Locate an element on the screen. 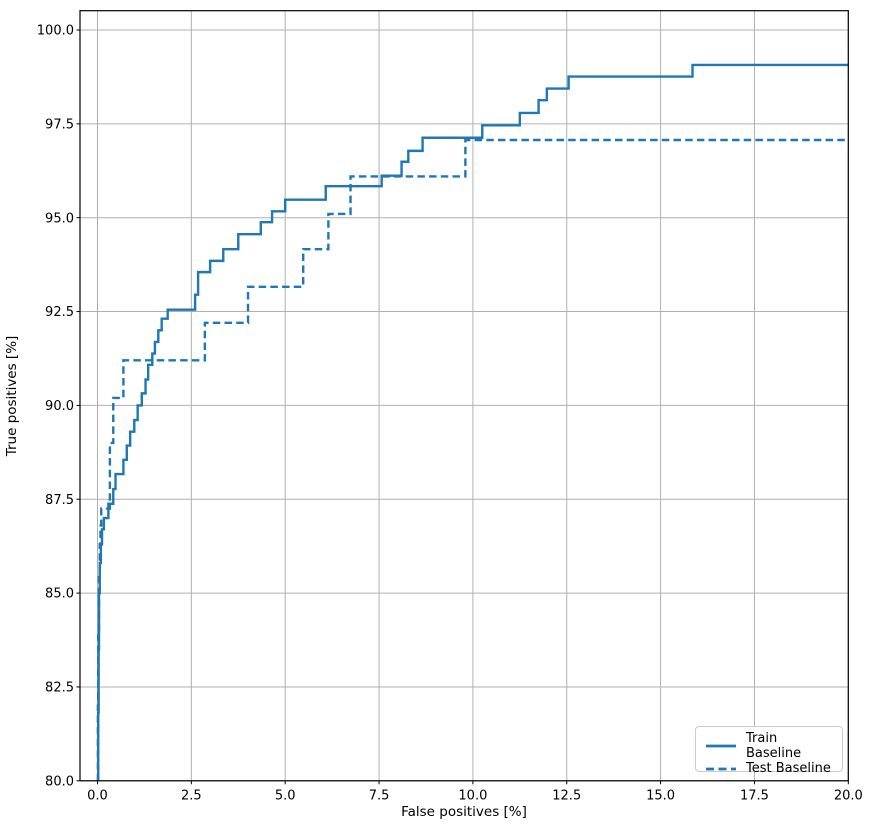  train-line-sample-icon is located at coordinates (721, 746).